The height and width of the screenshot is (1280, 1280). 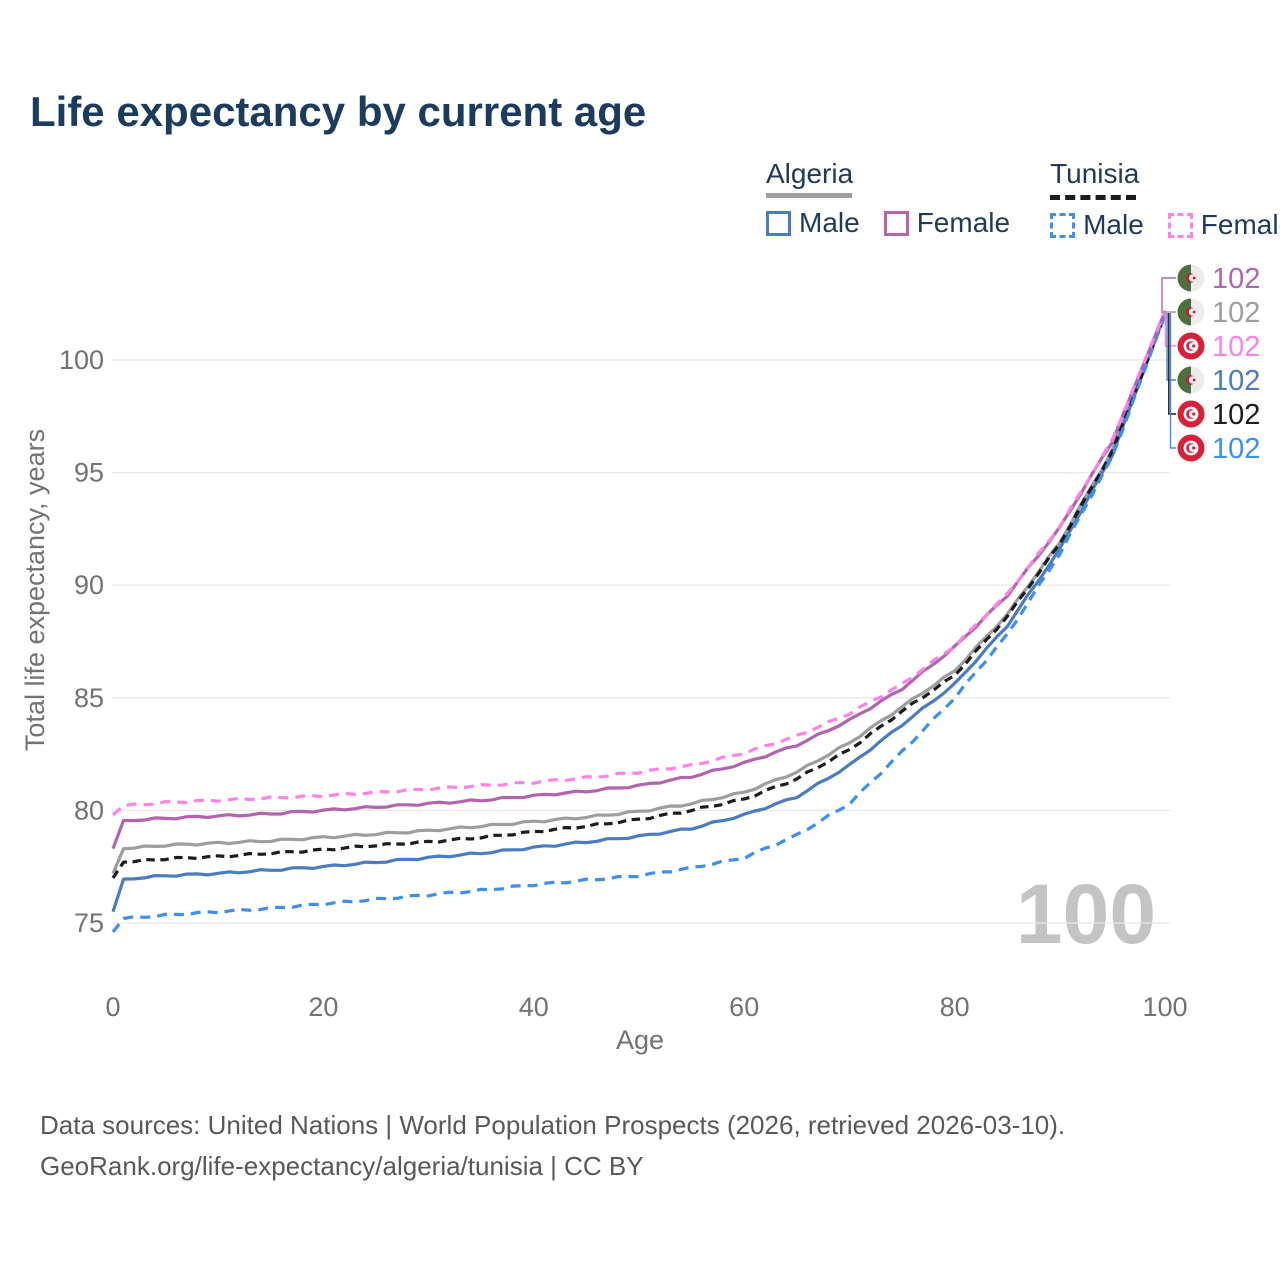 What do you see at coordinates (89, 810) in the screenshot?
I see `y-tick-label: 80` at bounding box center [89, 810].